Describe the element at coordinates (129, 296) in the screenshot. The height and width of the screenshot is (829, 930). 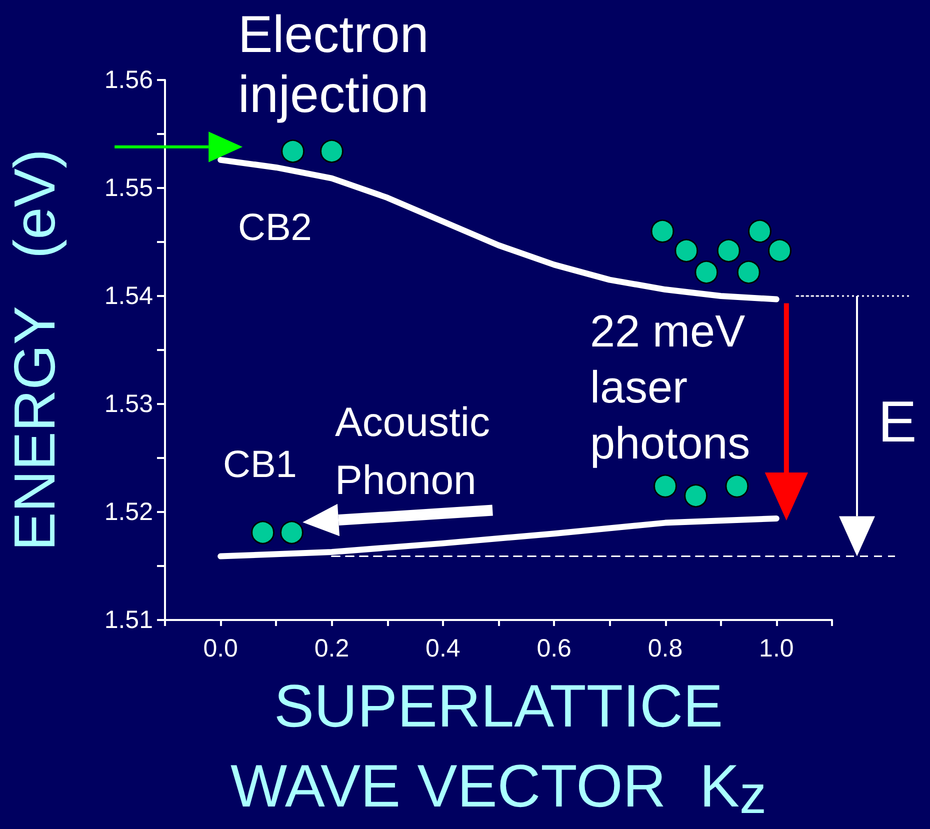
I see `y-tick-label: 1.54` at that location.